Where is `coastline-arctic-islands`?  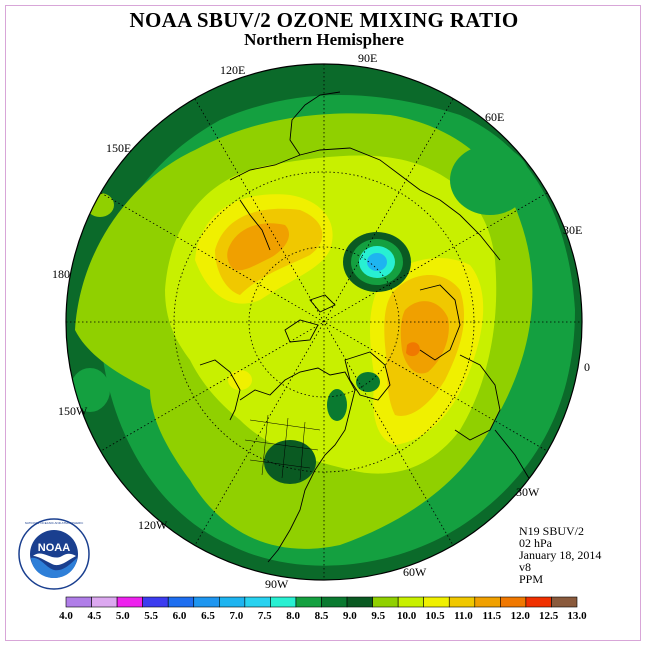 coastline-arctic-islands is located at coordinates (310, 318).